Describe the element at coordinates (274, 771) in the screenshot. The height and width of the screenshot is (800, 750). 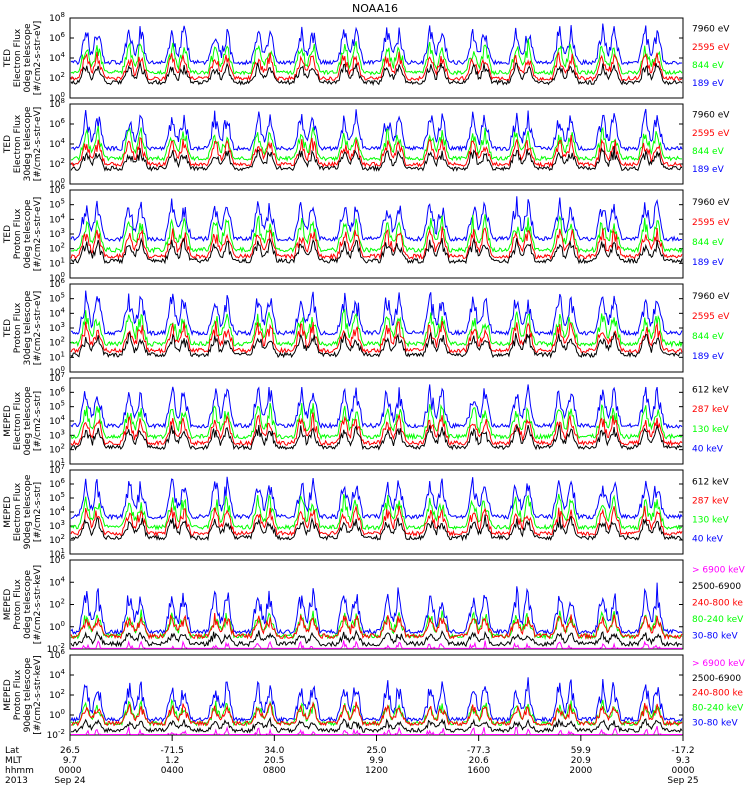
I see `x-tick-label: 0800` at that location.